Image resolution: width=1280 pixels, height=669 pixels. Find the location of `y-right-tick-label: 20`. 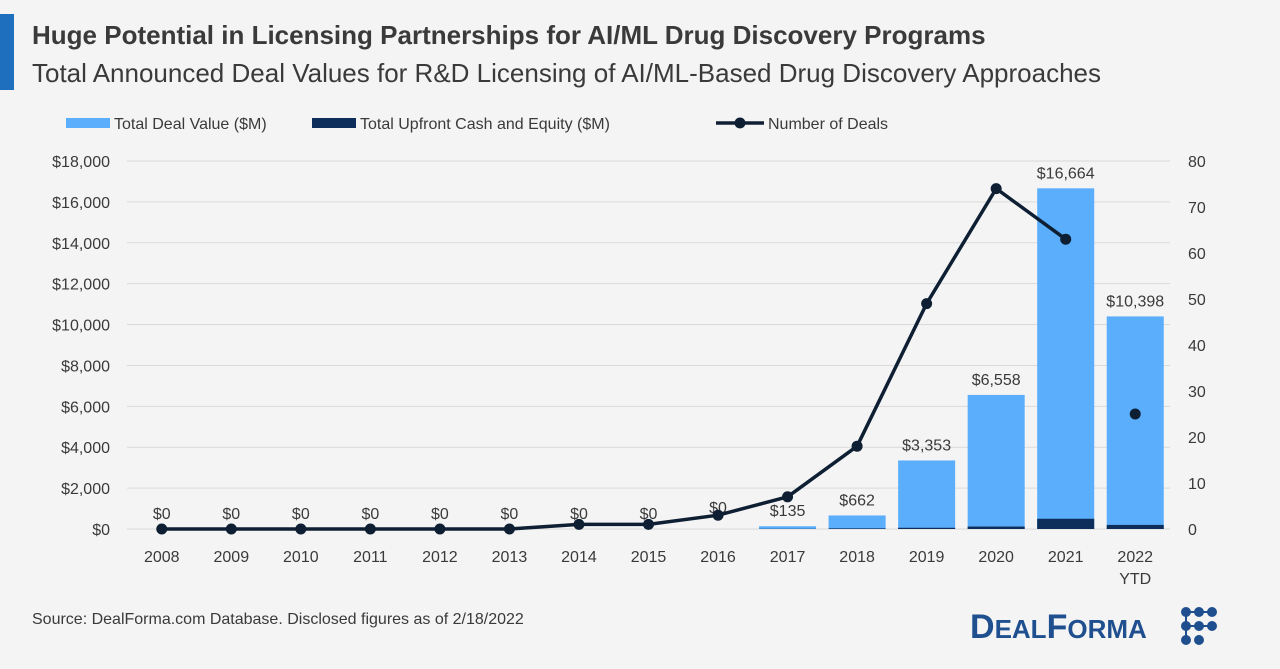

y-right-tick-label: 20 is located at coordinates (1197, 438).